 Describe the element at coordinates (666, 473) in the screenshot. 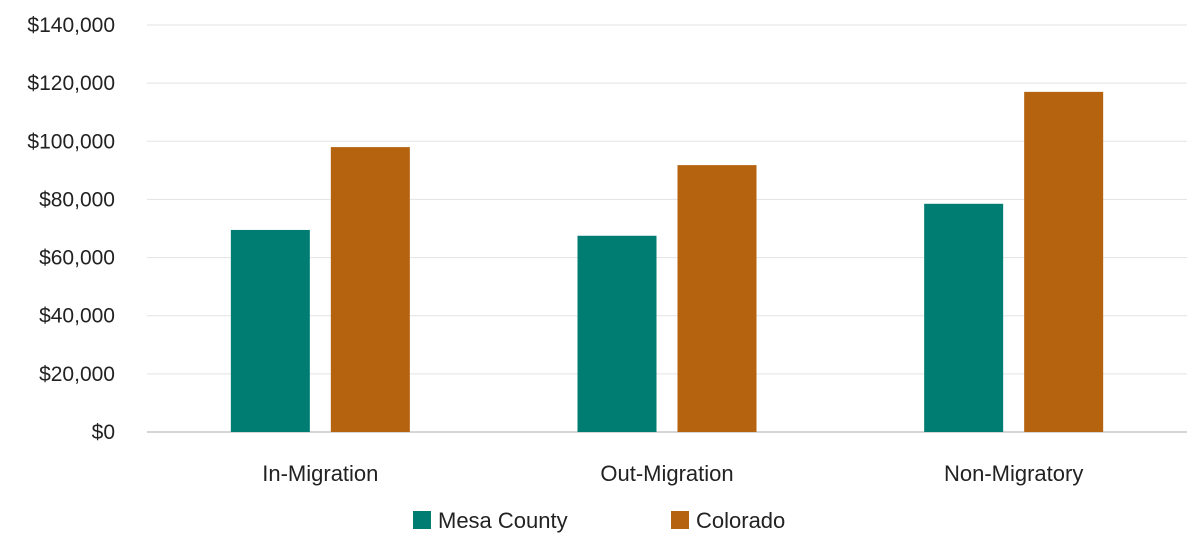

I see `x-category-label: Out-Migration` at that location.